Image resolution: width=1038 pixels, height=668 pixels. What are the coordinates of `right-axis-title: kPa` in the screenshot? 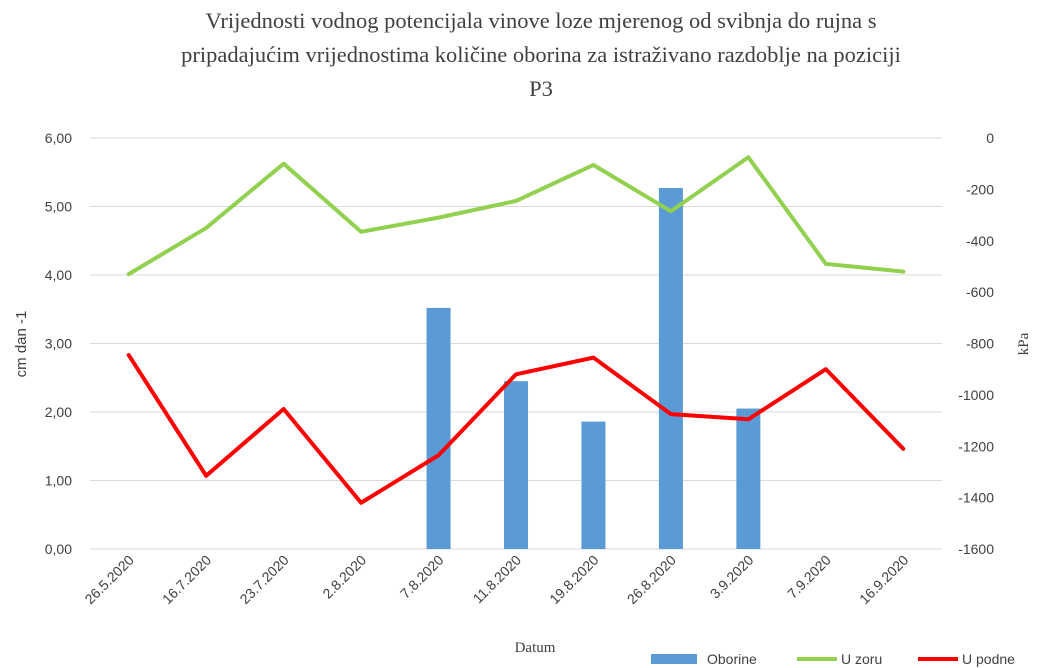 It's located at (1024, 343).